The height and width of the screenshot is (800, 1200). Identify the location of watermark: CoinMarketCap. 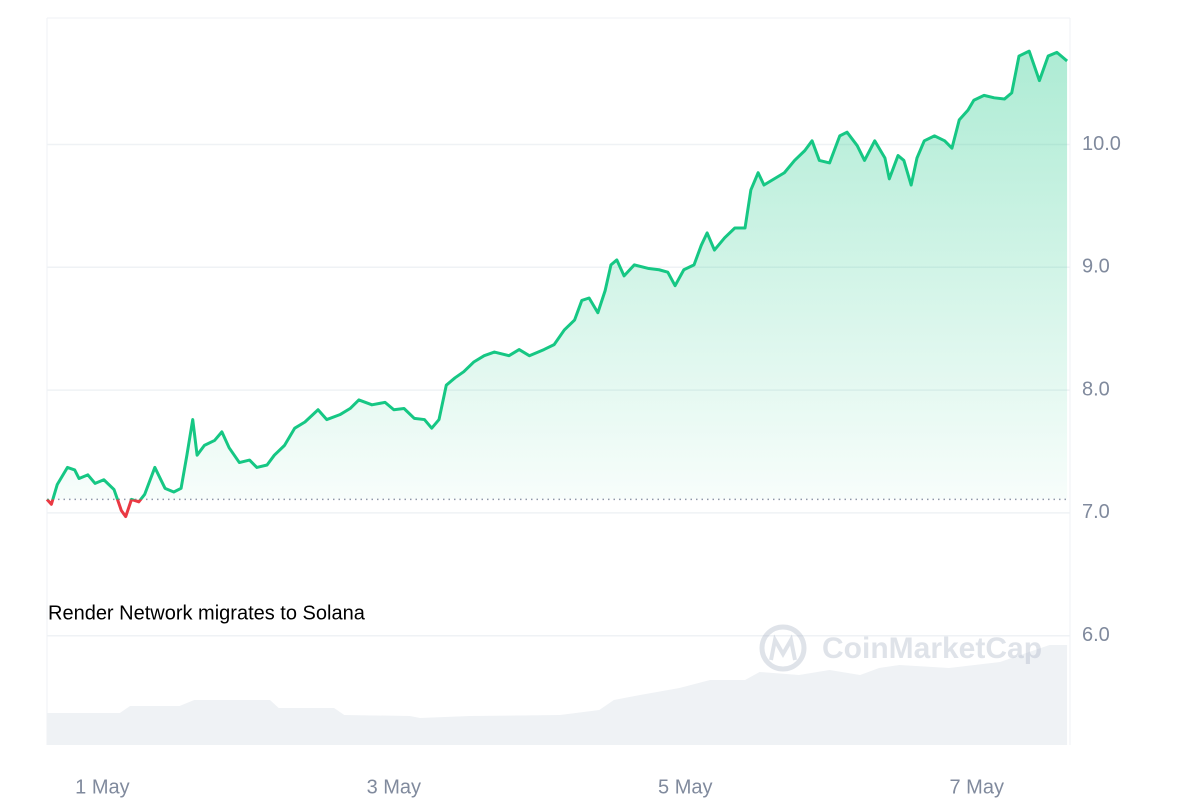
(932, 648).